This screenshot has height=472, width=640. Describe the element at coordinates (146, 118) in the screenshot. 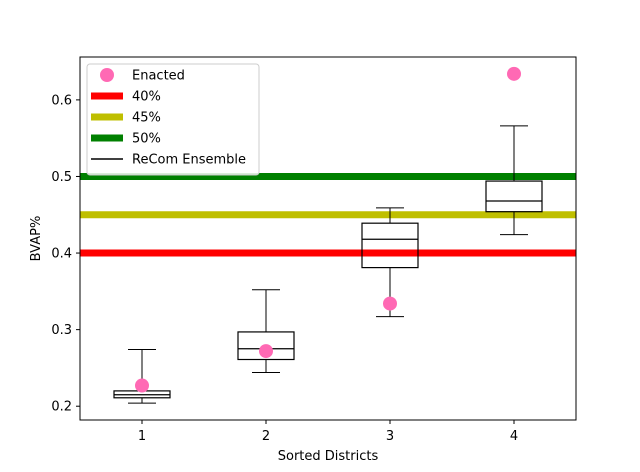

I see `legend-label: 45%` at that location.